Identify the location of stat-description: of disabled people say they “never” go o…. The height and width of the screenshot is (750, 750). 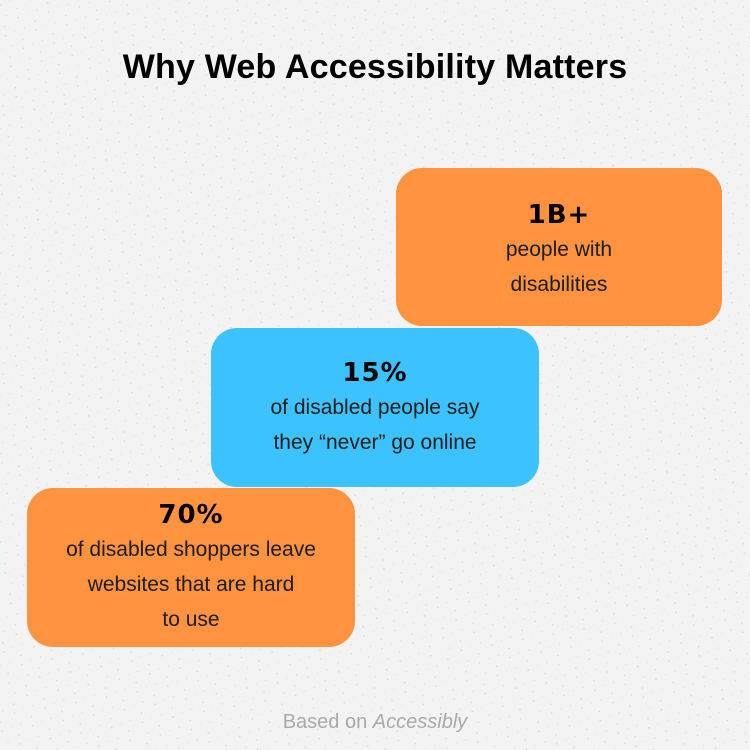
(375, 425).